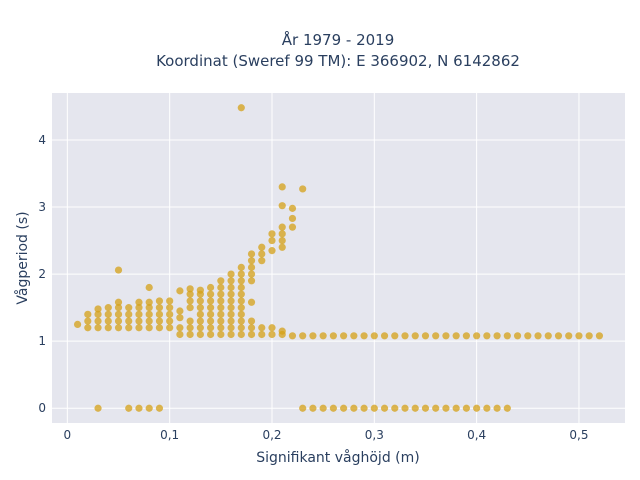 The width and height of the screenshot is (640, 480). I want to click on y-axis-ticks: 0 1 2 3 4, so click(42, 274).